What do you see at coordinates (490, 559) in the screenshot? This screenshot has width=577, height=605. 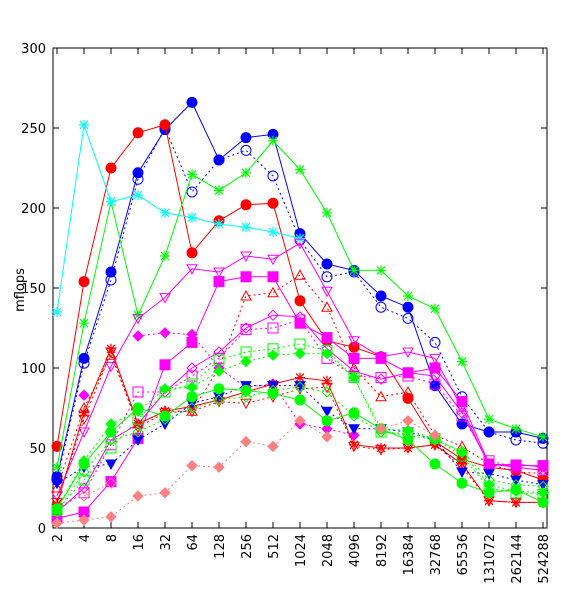 I see `x-tick-label: 131072` at bounding box center [490, 559].